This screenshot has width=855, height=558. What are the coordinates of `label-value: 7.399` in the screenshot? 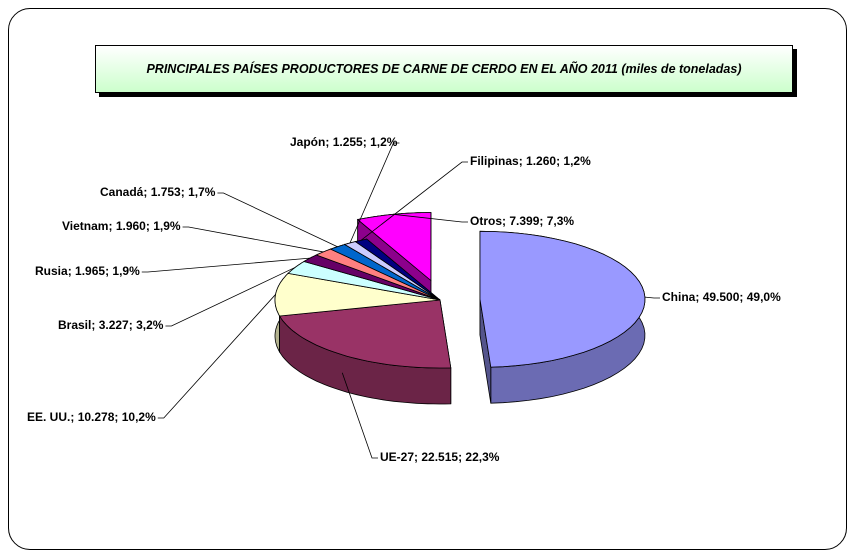 It's located at (524, 221).